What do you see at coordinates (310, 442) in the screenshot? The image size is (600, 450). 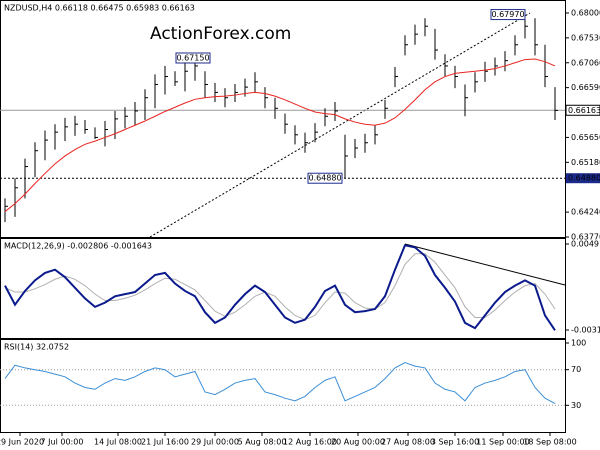 I see `x-tick-label: 12 Aug 16:00` at bounding box center [310, 442].